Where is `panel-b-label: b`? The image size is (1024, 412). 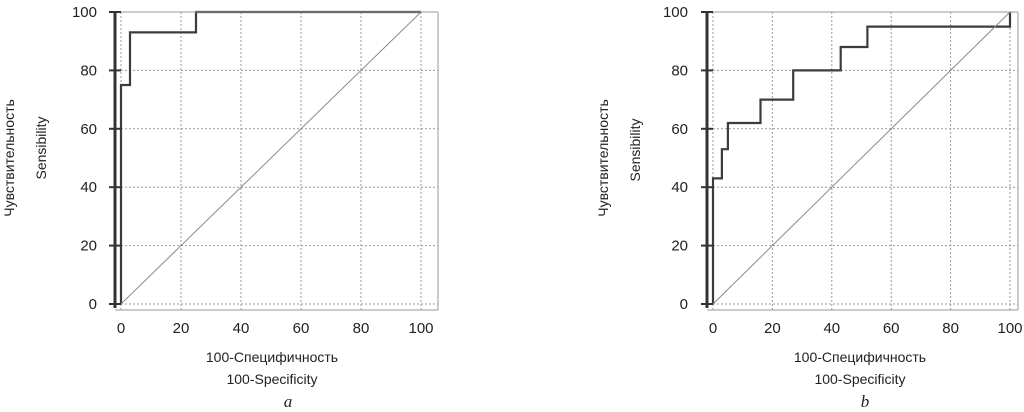
panel-b-label: b is located at coordinates (865, 401).